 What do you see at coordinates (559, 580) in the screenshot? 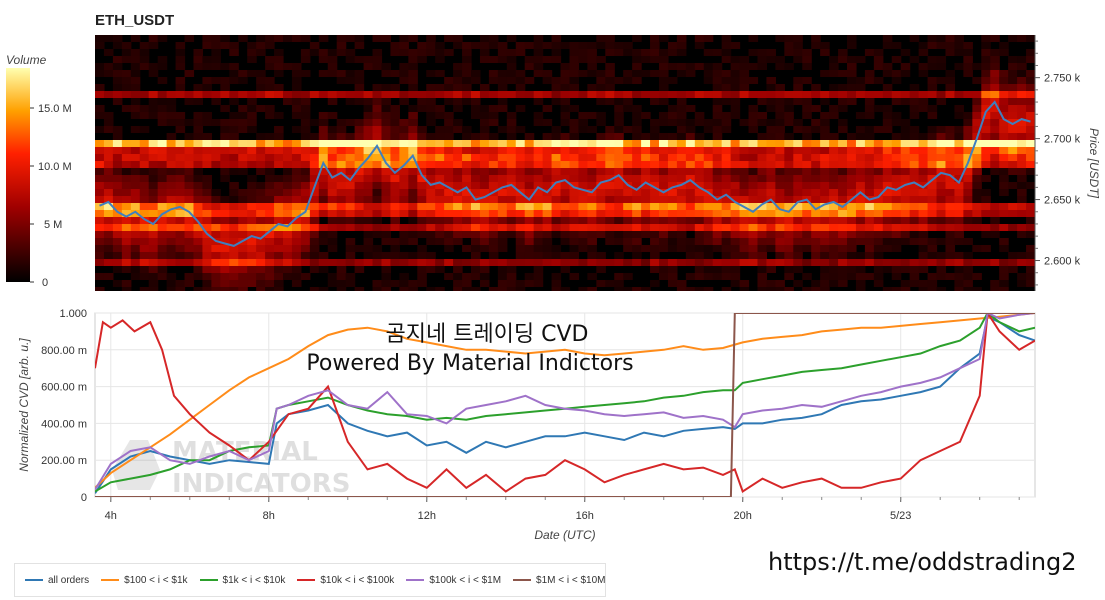
I see `legend-item: $1M < i < $10M` at bounding box center [559, 580].